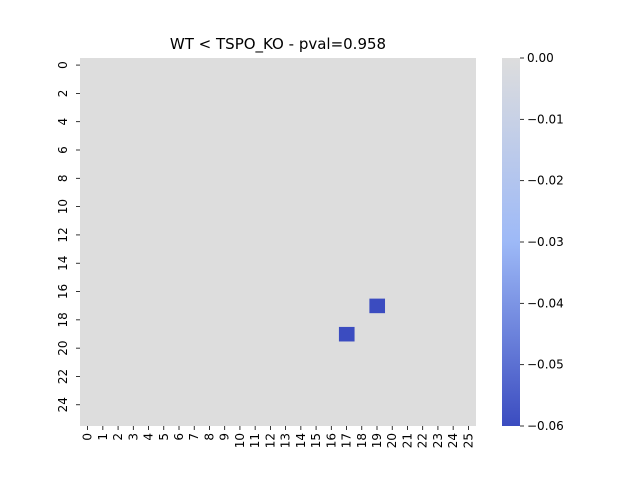 This screenshot has height=480, width=640. I want to click on x-tick-label: 14, so click(301, 440).